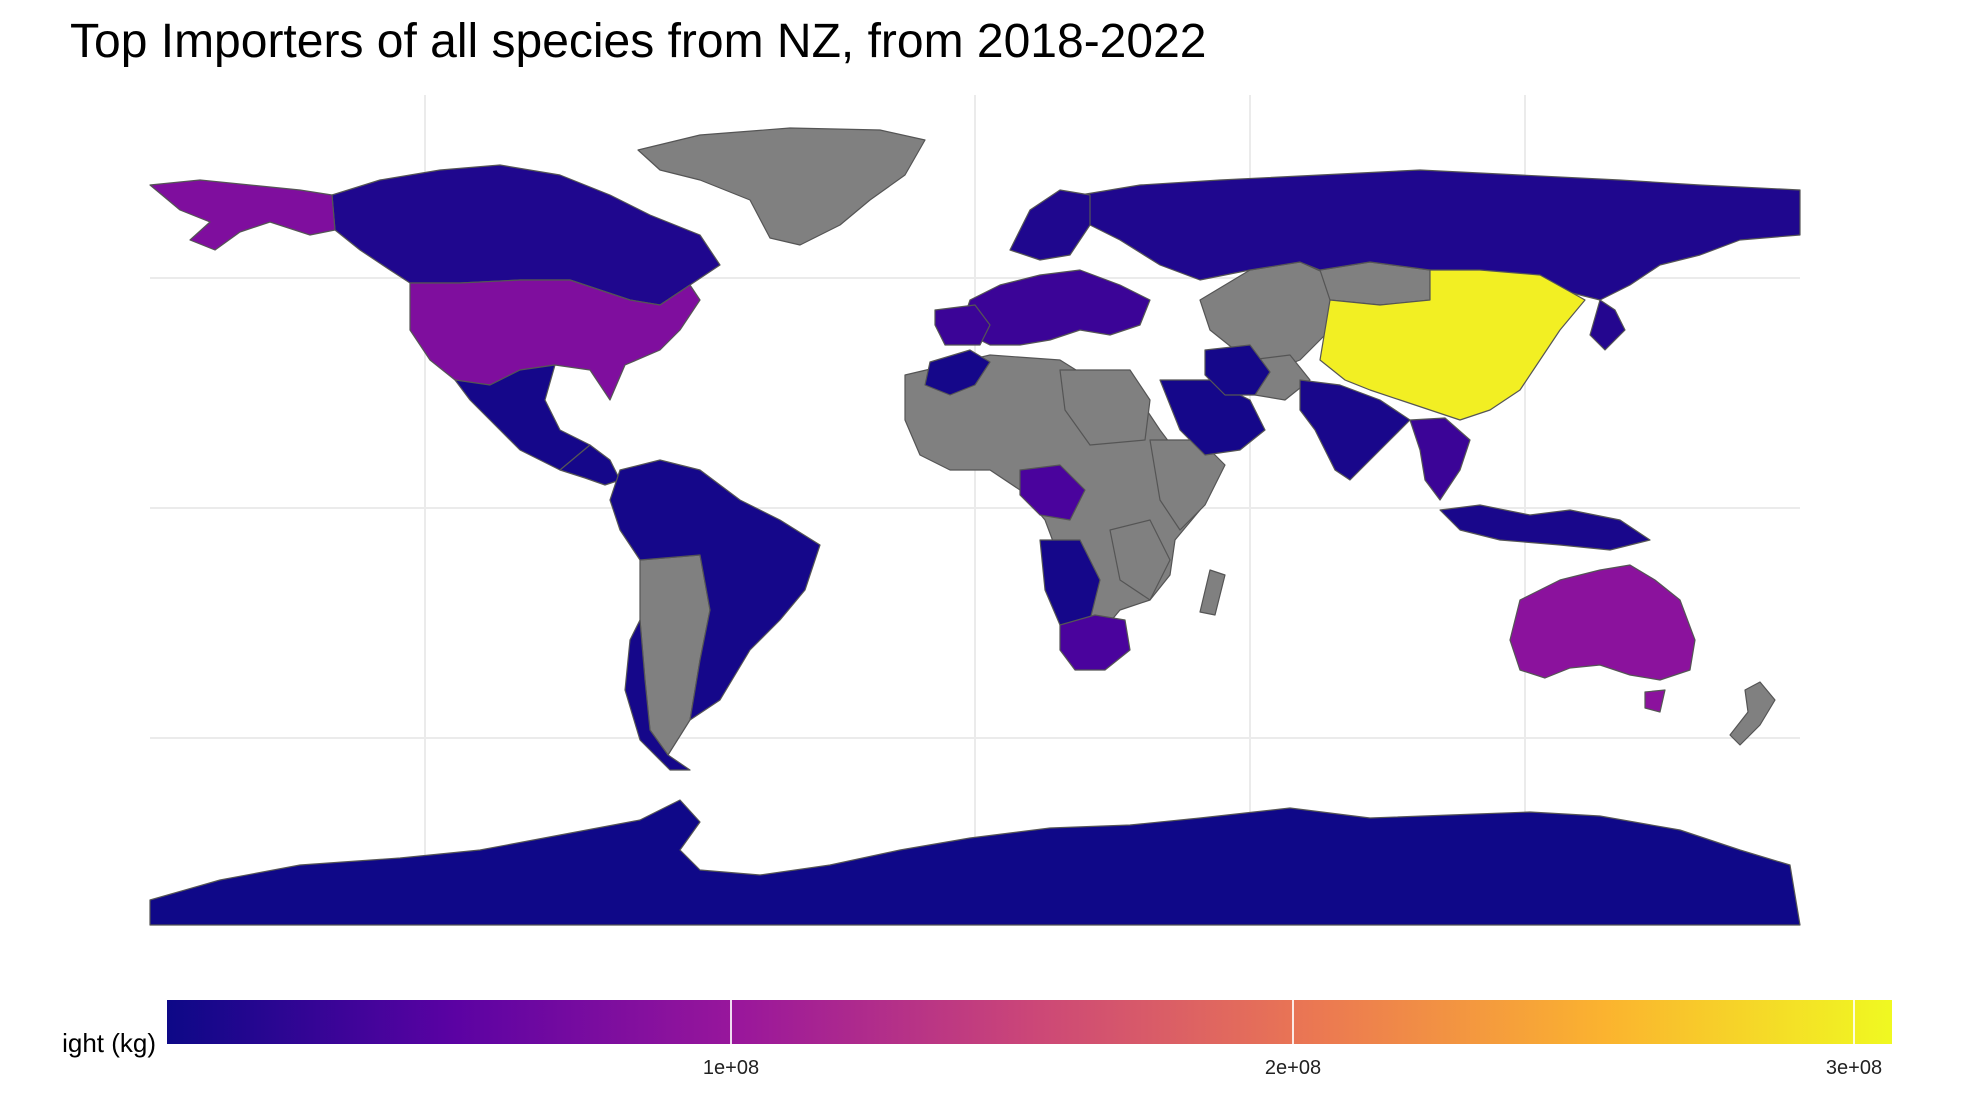 The width and height of the screenshot is (1982, 1110). What do you see at coordinates (1212, 592) in the screenshot?
I see `region-madagascar` at bounding box center [1212, 592].